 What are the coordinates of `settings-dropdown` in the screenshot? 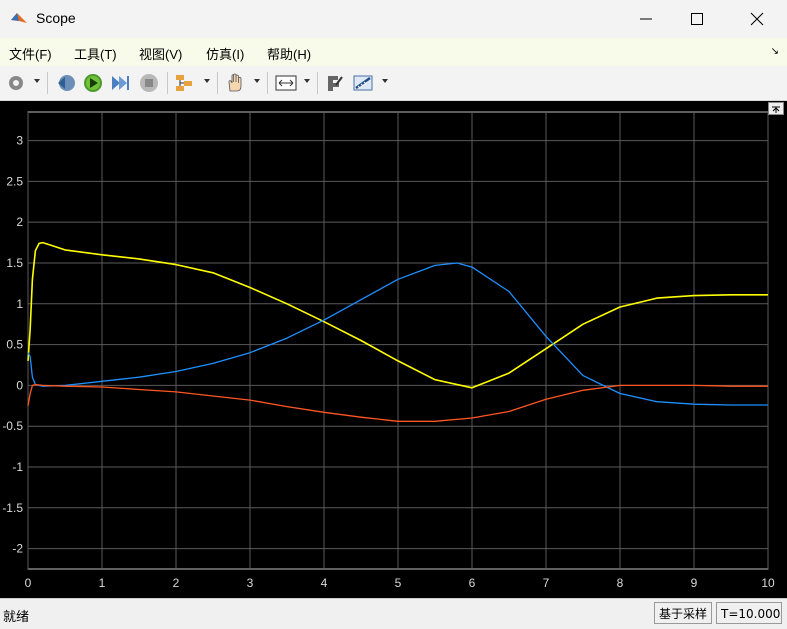 It's located at (37, 81).